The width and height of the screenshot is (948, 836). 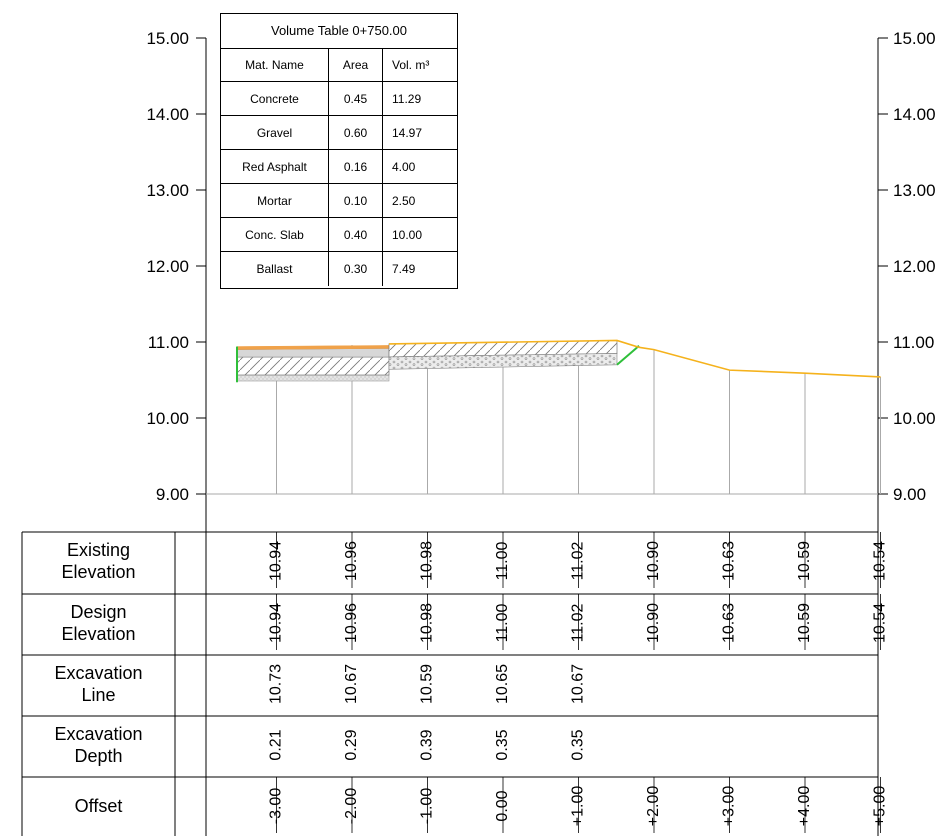 What do you see at coordinates (98, 755) in the screenshot?
I see `band-label-line: Depth` at bounding box center [98, 755].